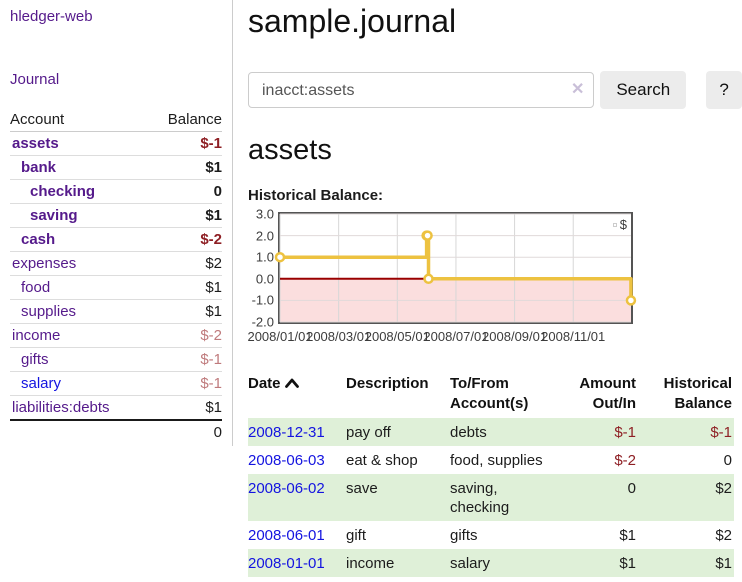 Image resolution: width=742 pixels, height=582 pixels. I want to click on register-row: 2008-06-02 save saving, checking 0 $2, so click(491, 497).